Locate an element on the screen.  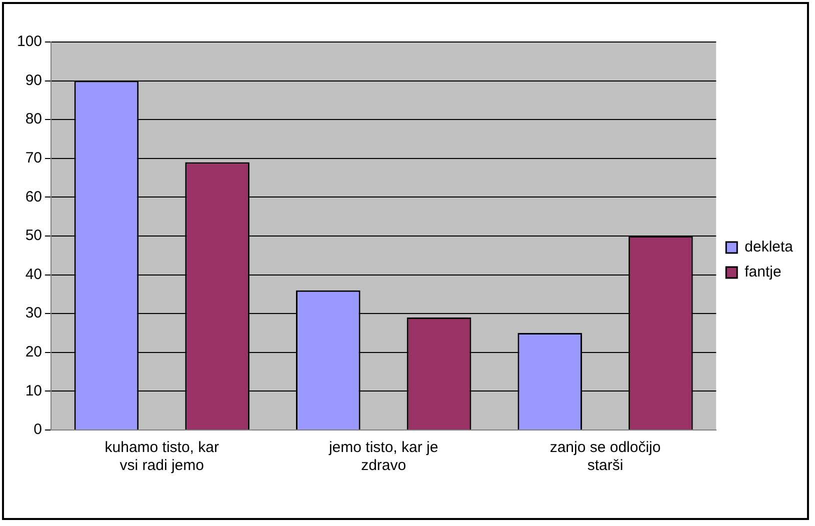
x-tick-label: jemo tisto, kar je zdravo is located at coordinates (383, 456).